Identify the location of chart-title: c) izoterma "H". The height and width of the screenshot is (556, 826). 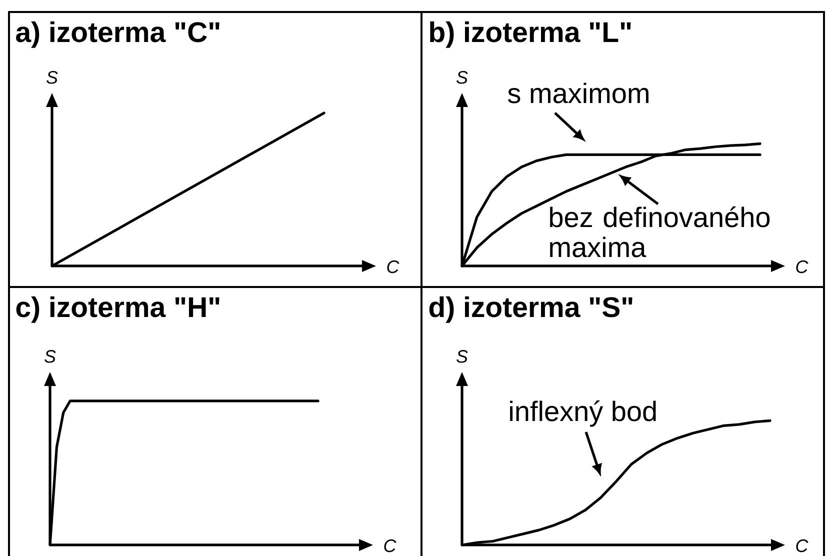
(118, 309).